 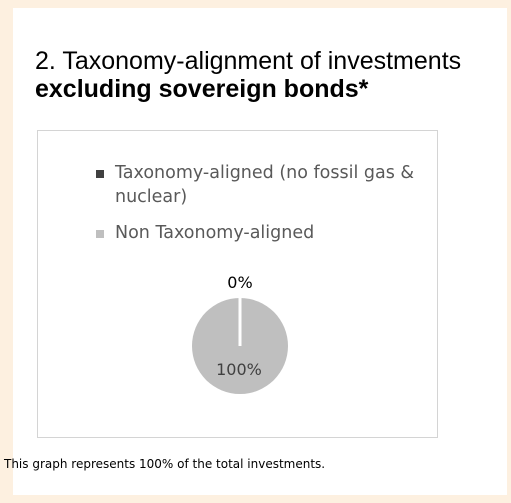 I want to click on legend-swatch-non-aligned, so click(x=100, y=234).